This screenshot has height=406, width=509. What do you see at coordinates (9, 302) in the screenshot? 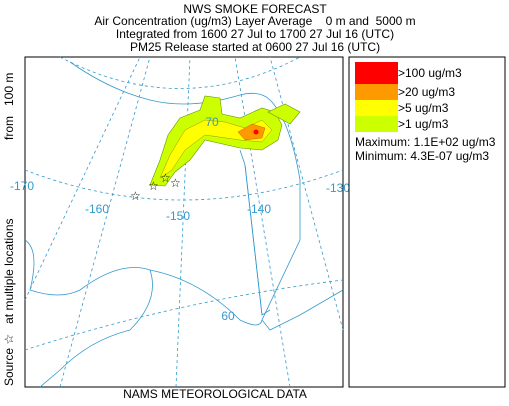
I see `source-label: Source ☆ at multiple locations` at bounding box center [9, 302].